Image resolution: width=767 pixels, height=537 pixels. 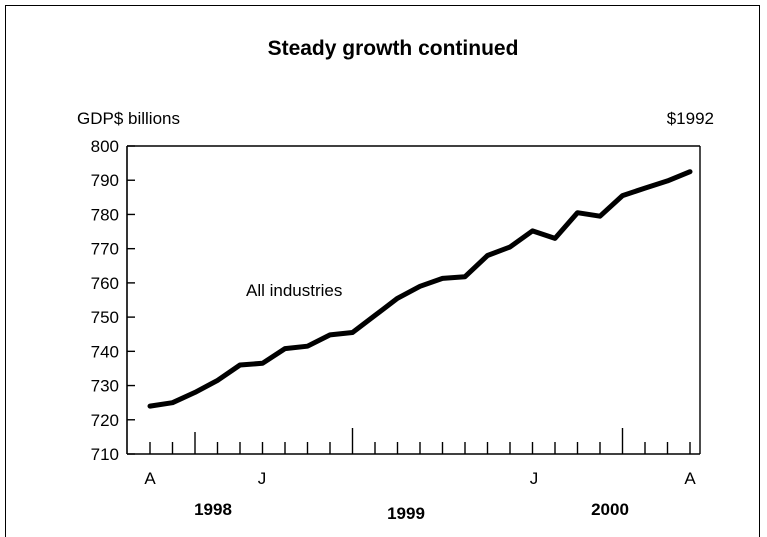 I want to click on series-annotation: All industries, so click(x=294, y=290).